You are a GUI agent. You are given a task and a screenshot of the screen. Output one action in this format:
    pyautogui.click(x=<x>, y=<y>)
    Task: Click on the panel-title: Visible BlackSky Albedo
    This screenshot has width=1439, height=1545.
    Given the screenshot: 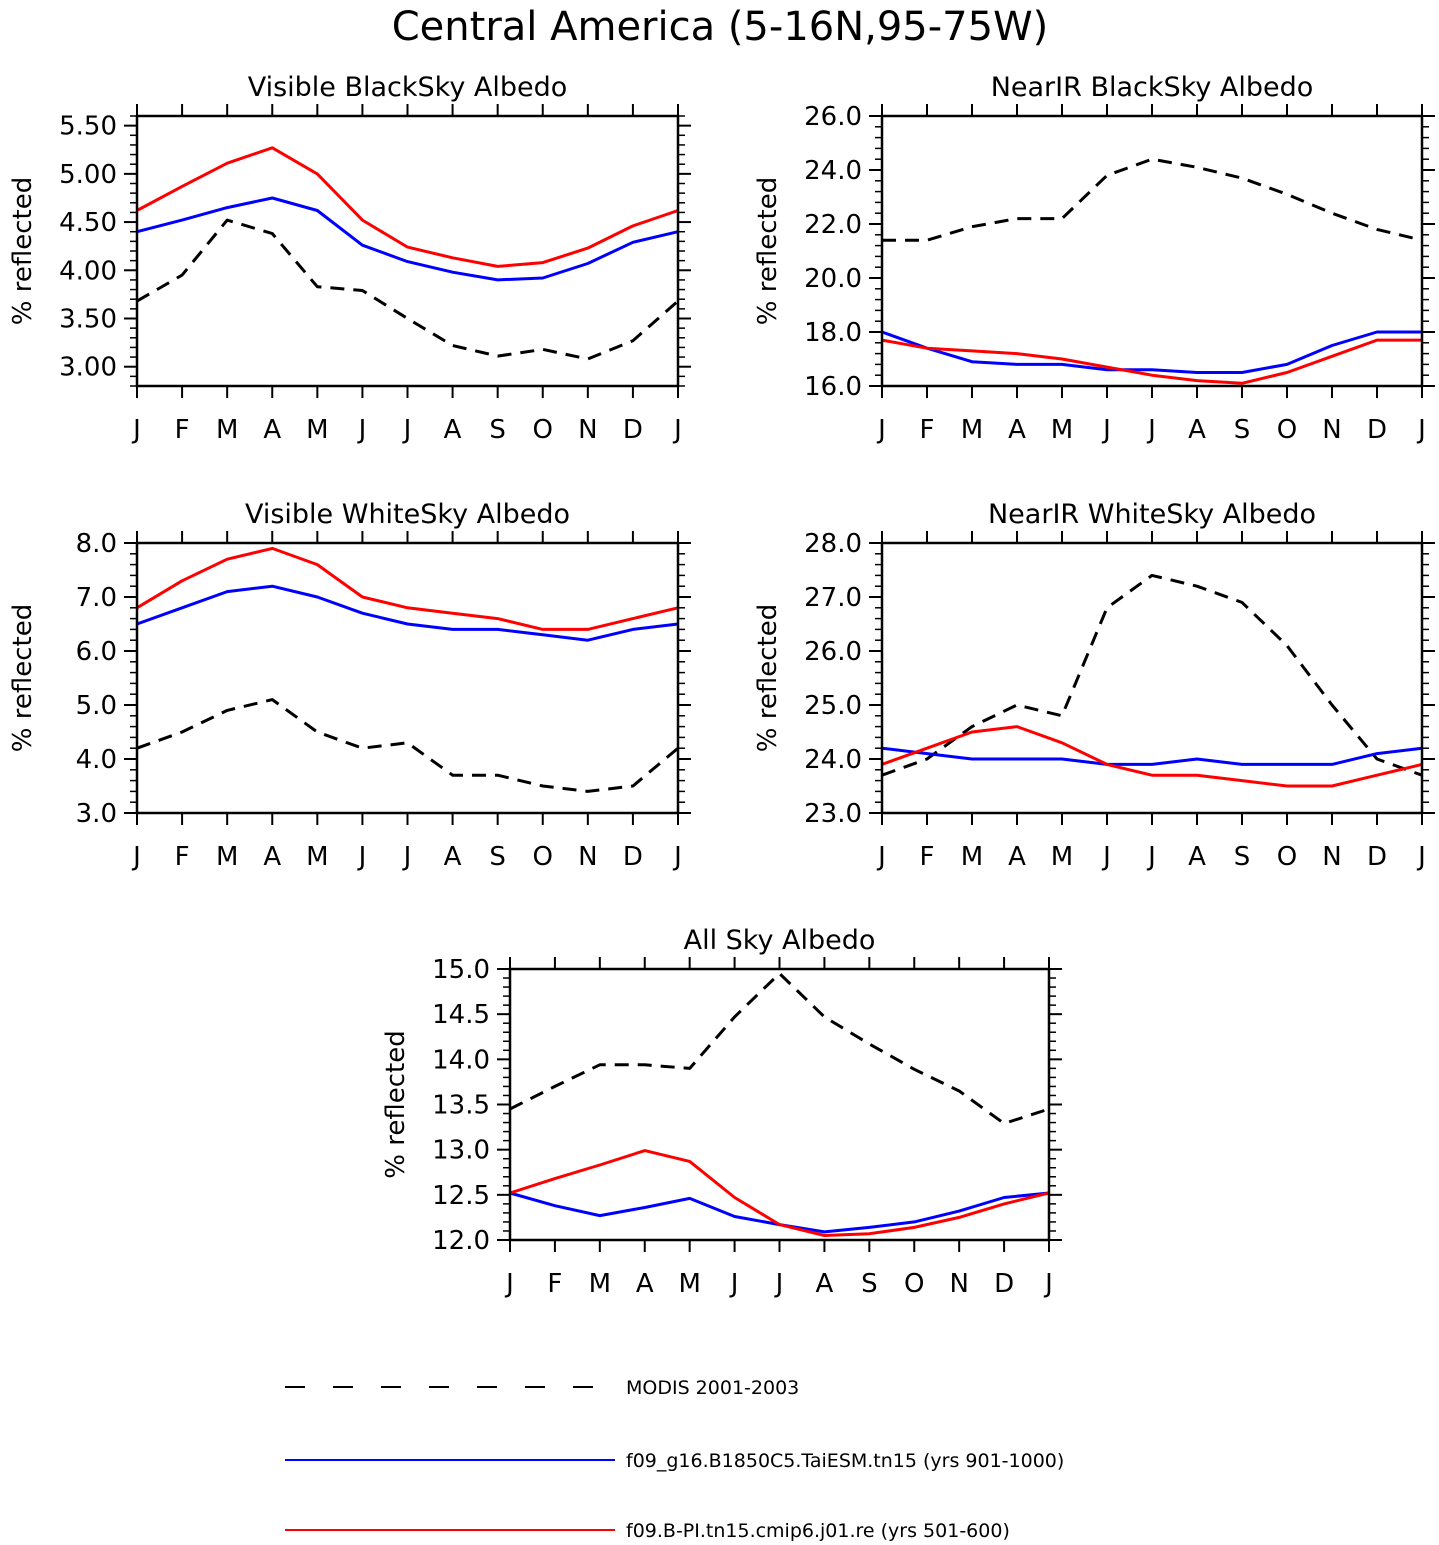 What is the action you would take?
    pyautogui.click(x=408, y=87)
    